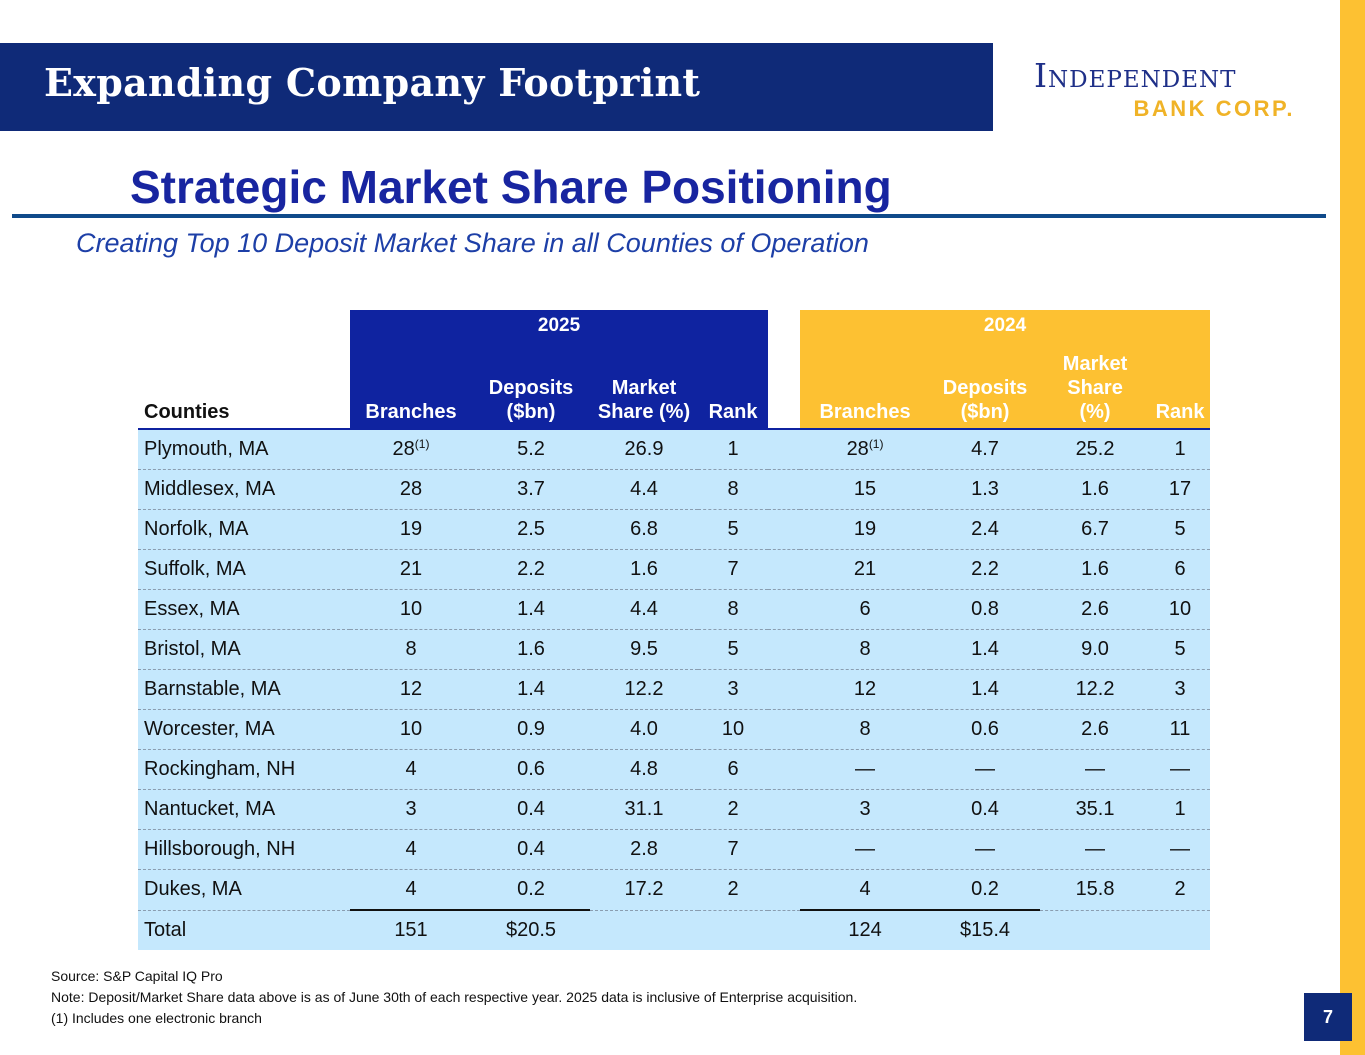 The image size is (1365, 1055). Describe the element at coordinates (411, 529) in the screenshot. I see `cell-branches-2025: 19` at that location.